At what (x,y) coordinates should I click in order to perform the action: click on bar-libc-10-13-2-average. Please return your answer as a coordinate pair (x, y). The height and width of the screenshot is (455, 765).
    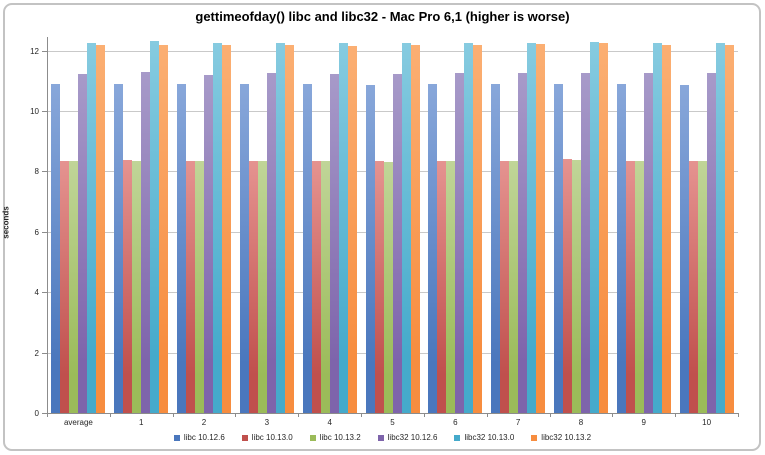
    Looking at the image, I should click on (74, 287).